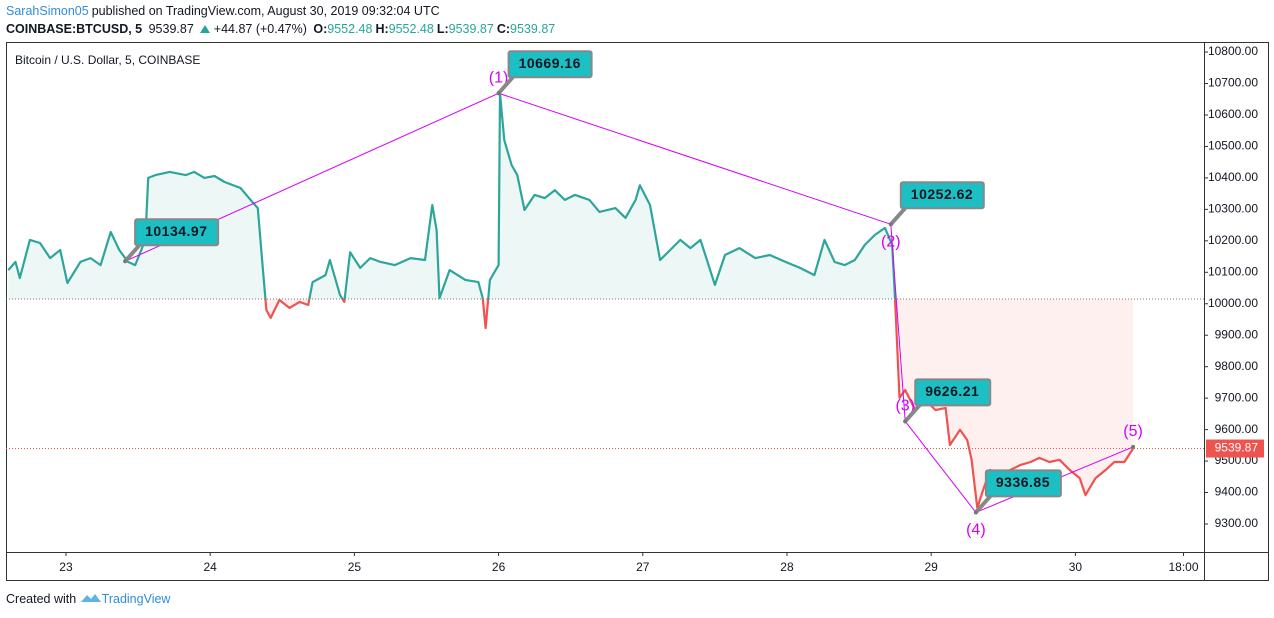 Image resolution: width=1274 pixels, height=618 pixels. What do you see at coordinates (205, 29) in the screenshot?
I see `up-arrow` at bounding box center [205, 29].